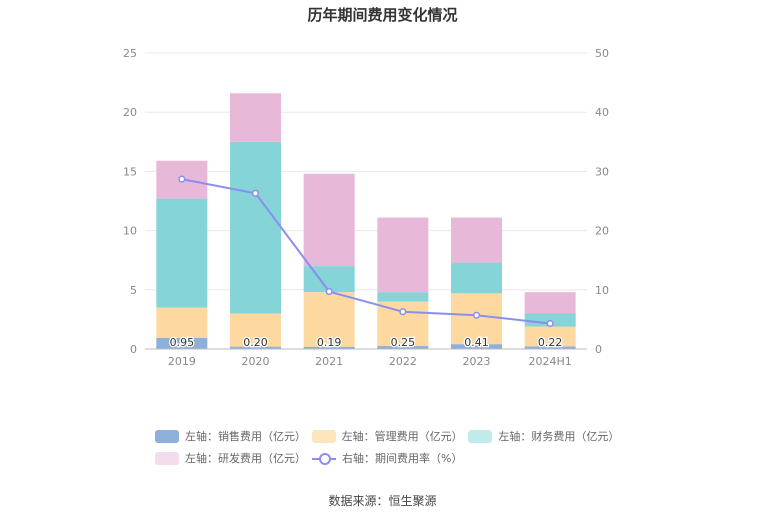 The image size is (765, 517). What do you see at coordinates (256, 361) in the screenshot?
I see `x-axis-tick-label: 2020` at bounding box center [256, 361].